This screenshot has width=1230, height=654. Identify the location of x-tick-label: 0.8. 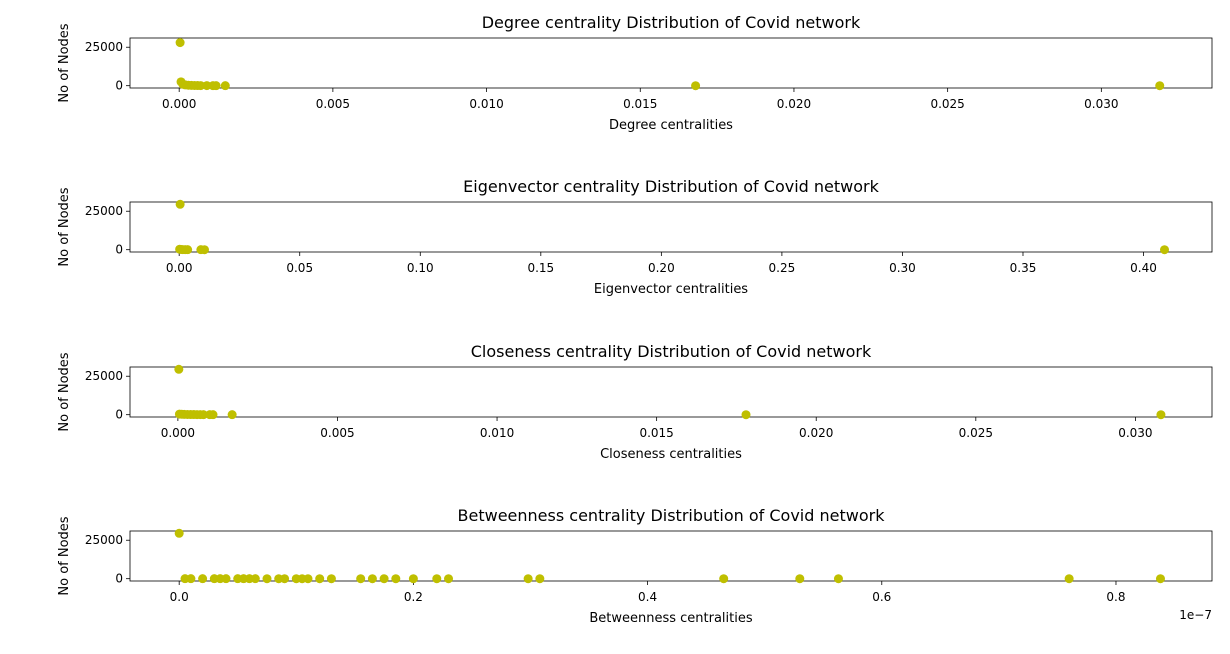
(1115, 597).